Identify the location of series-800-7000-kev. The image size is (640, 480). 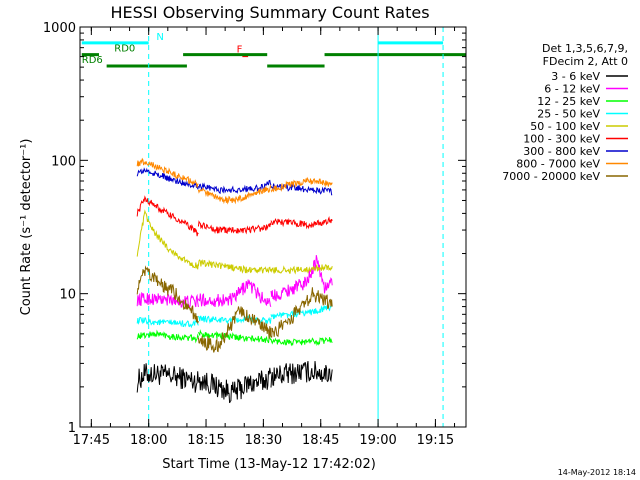
(234, 181).